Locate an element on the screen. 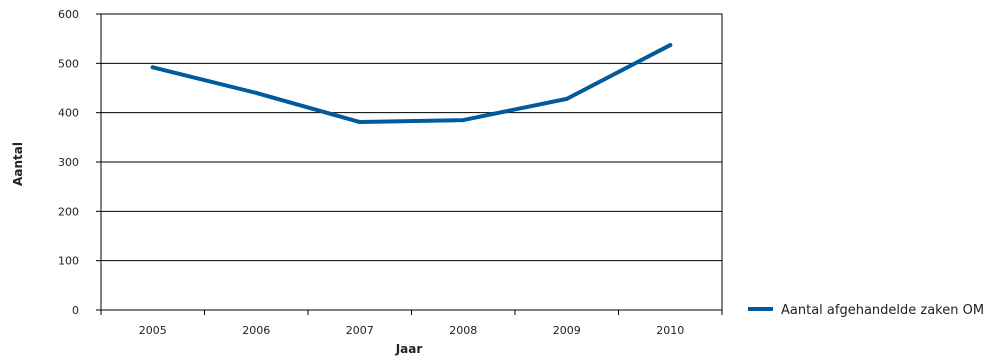 The width and height of the screenshot is (993, 357). y-tick-label: 400 is located at coordinates (68, 113).